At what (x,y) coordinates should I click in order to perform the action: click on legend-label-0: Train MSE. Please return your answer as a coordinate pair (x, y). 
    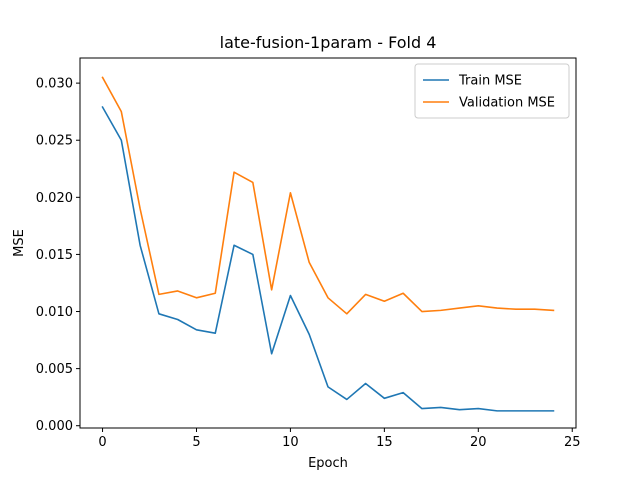
    Looking at the image, I should click on (490, 81).